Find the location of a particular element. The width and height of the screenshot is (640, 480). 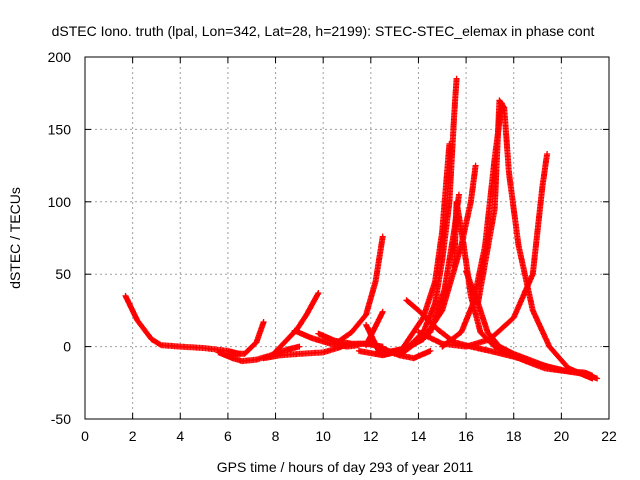

x-tick-label: 6 is located at coordinates (228, 436).